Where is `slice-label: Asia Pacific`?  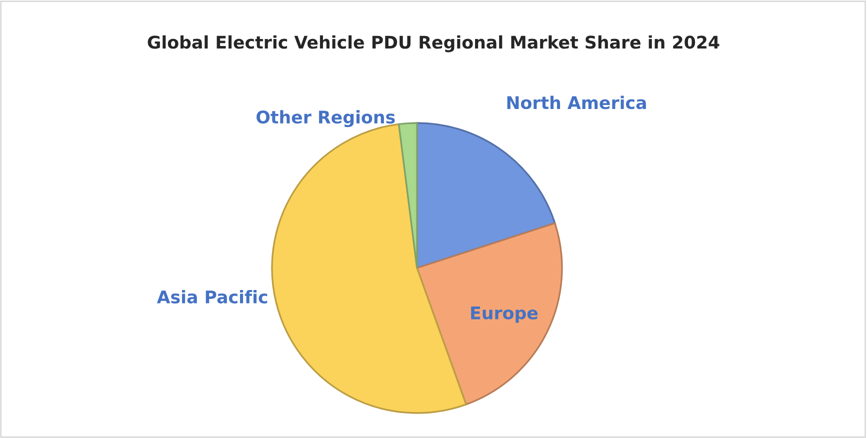
slice-label: Asia Pacific is located at coordinates (212, 297).